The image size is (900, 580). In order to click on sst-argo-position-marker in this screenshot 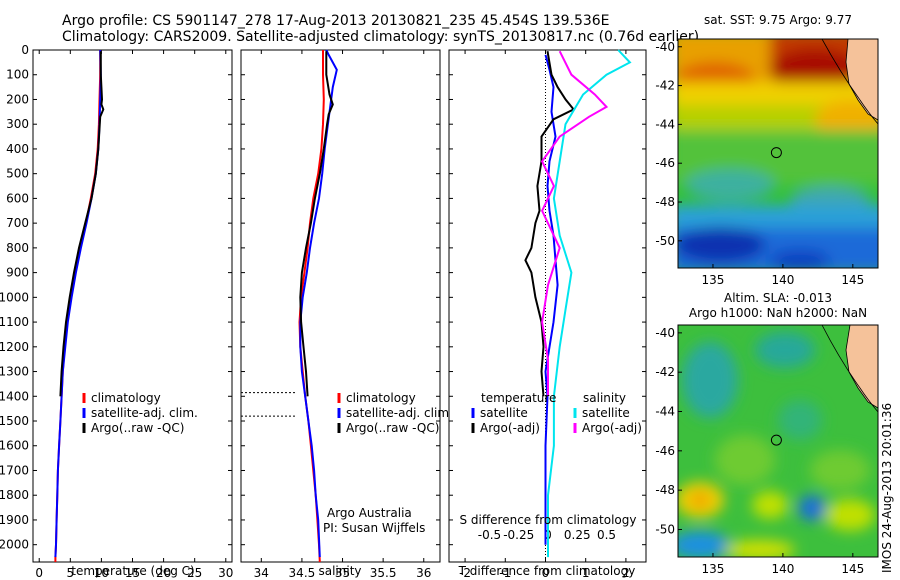, I will do `click(776, 153)`.